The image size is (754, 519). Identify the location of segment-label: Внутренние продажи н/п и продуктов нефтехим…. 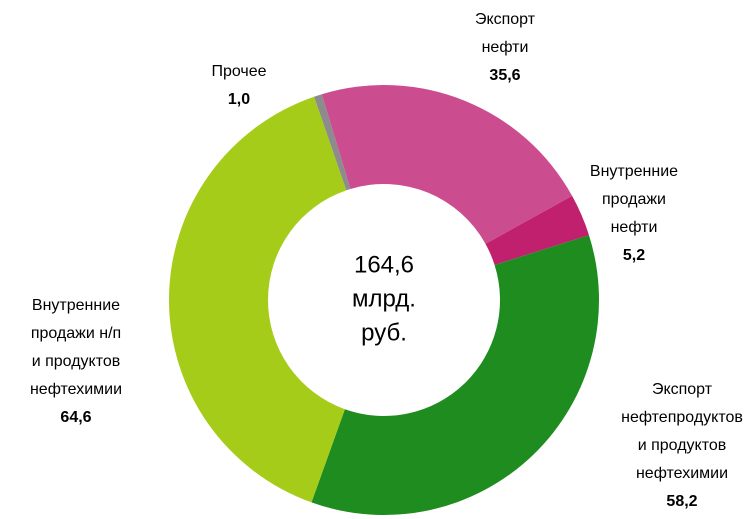
(76, 347).